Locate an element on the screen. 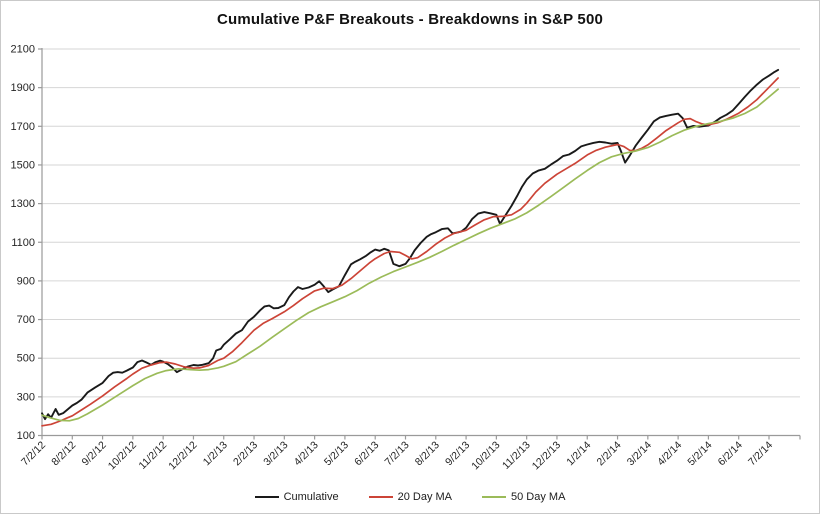  x-tick-label: 11/2/13 is located at coordinates (516, 455).